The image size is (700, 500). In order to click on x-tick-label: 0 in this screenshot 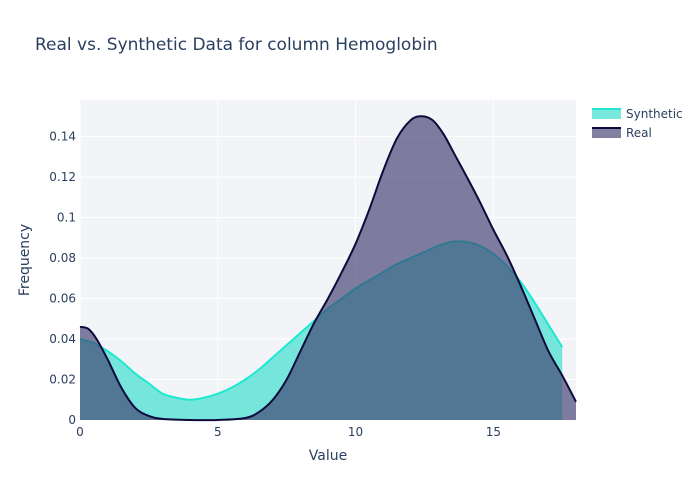, I will do `click(80, 432)`.